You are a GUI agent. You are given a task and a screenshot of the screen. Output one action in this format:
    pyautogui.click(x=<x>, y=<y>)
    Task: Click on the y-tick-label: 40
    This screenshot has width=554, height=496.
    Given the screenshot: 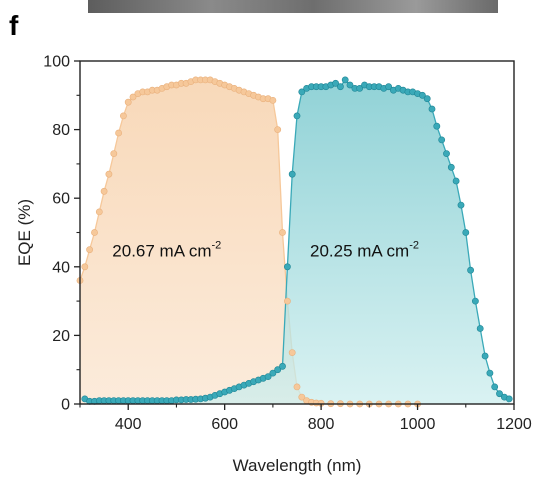 What is the action you would take?
    pyautogui.click(x=61, y=267)
    